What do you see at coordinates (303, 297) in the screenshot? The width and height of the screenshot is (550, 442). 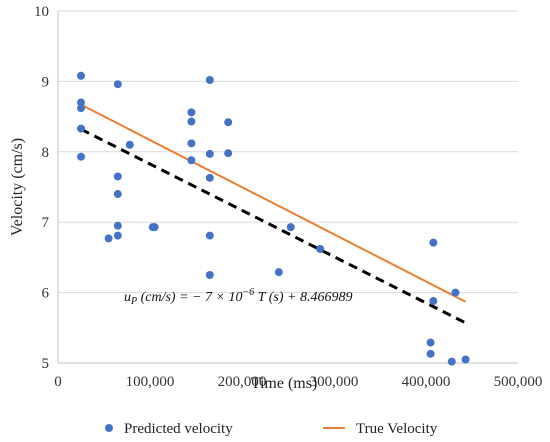 I see `eq-tail: T (s) + 8.466989` at bounding box center [303, 297].